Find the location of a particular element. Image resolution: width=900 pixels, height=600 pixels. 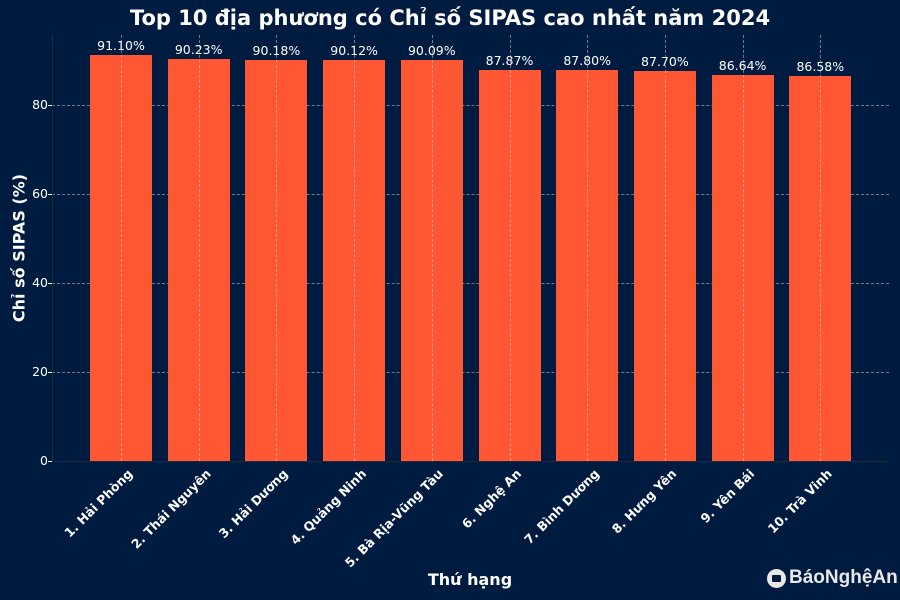

y-tick-label: 40 is located at coordinates (40, 282).